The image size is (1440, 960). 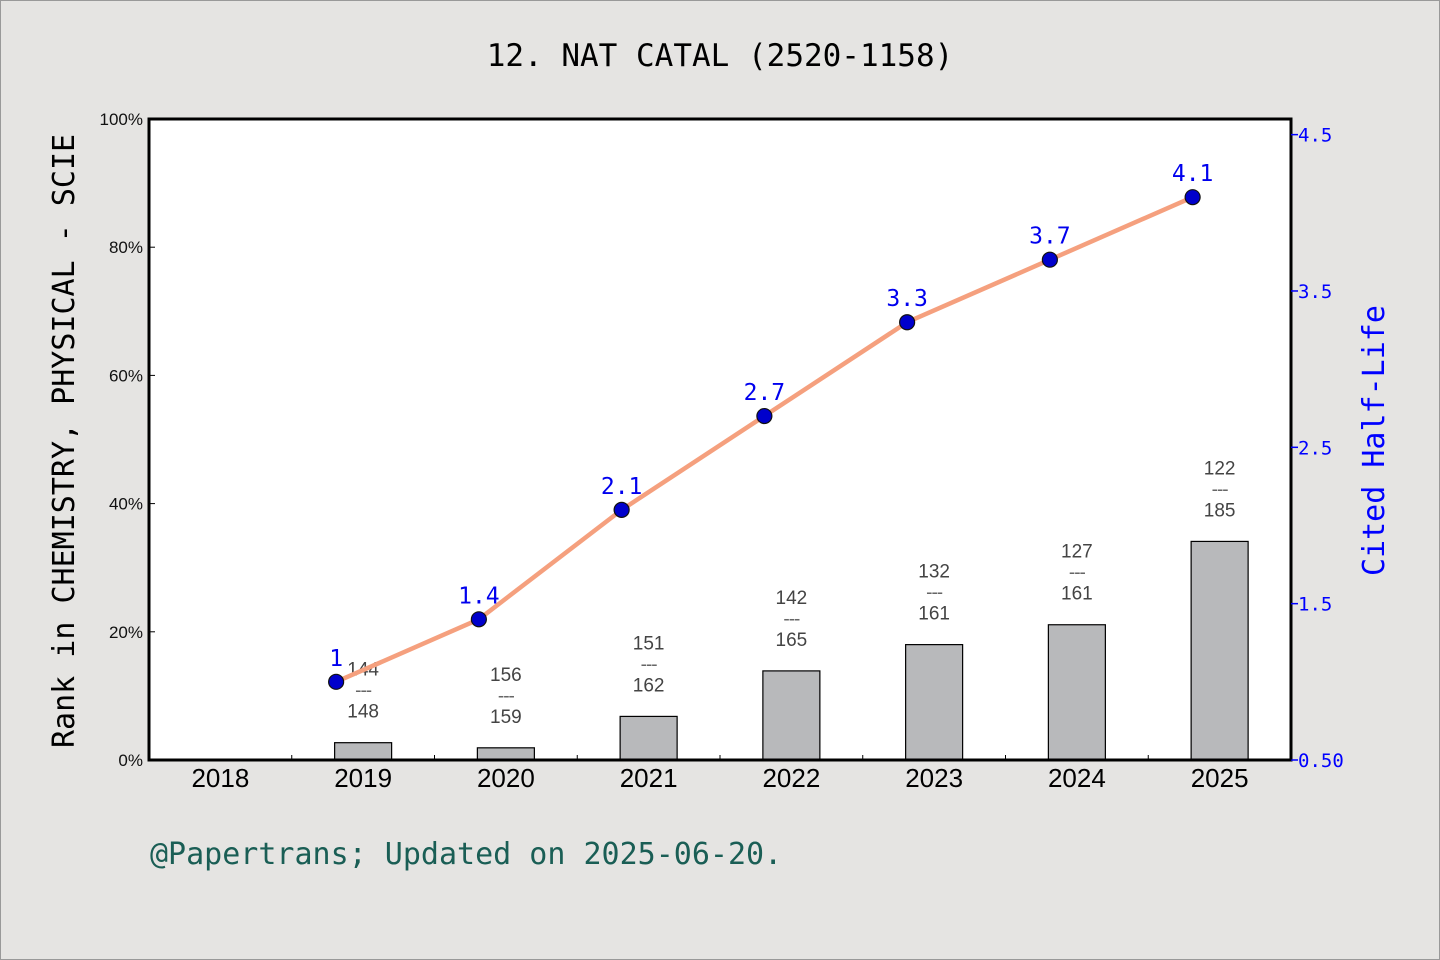 I want to click on half-life-point-2021, so click(x=621, y=509).